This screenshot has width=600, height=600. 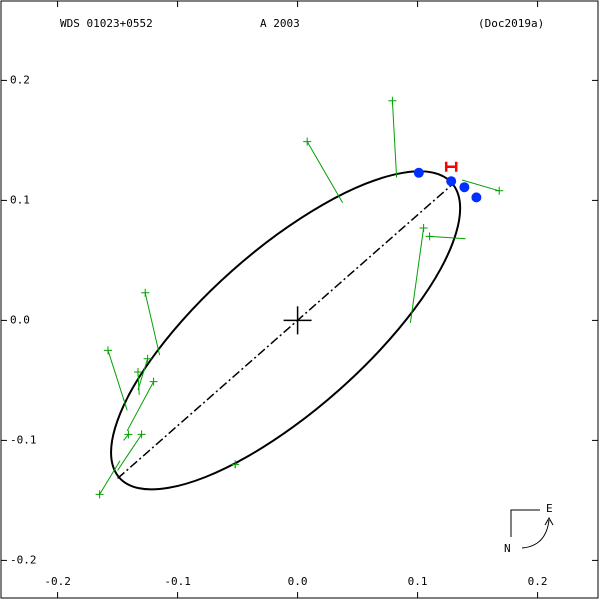 What do you see at coordinates (297, 320) in the screenshot?
I see `primary-star` at bounding box center [297, 320].